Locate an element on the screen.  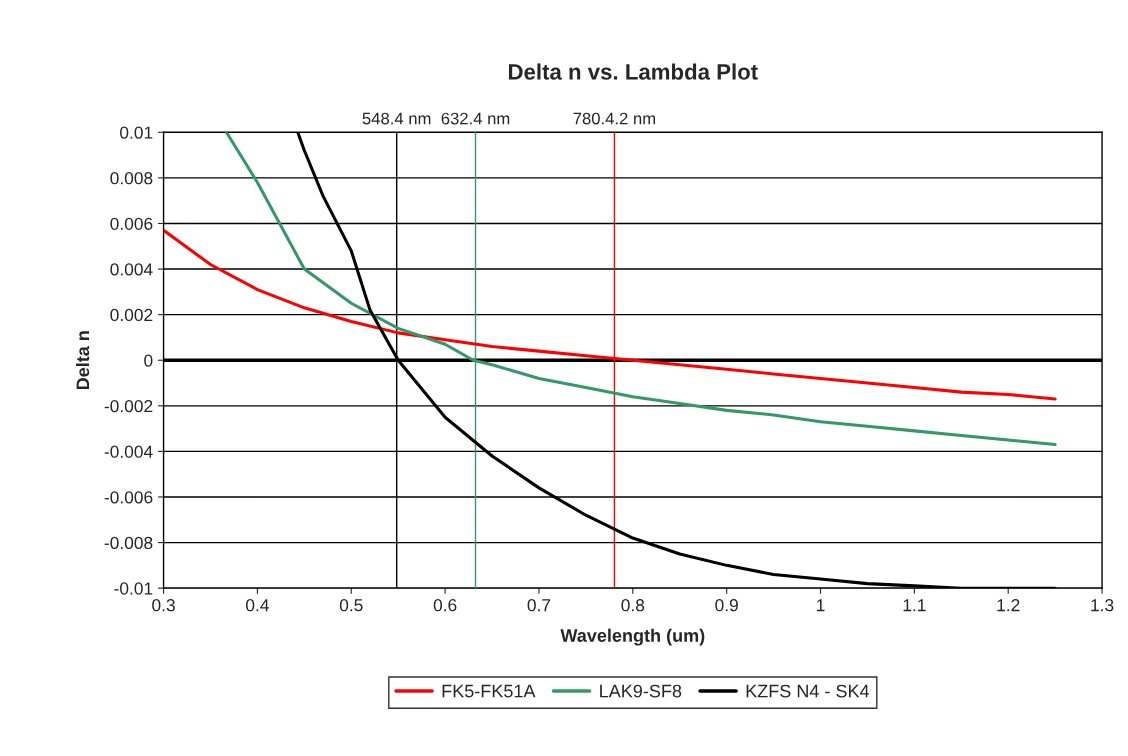
x-tick-label: 1.2 is located at coordinates (1008, 605).